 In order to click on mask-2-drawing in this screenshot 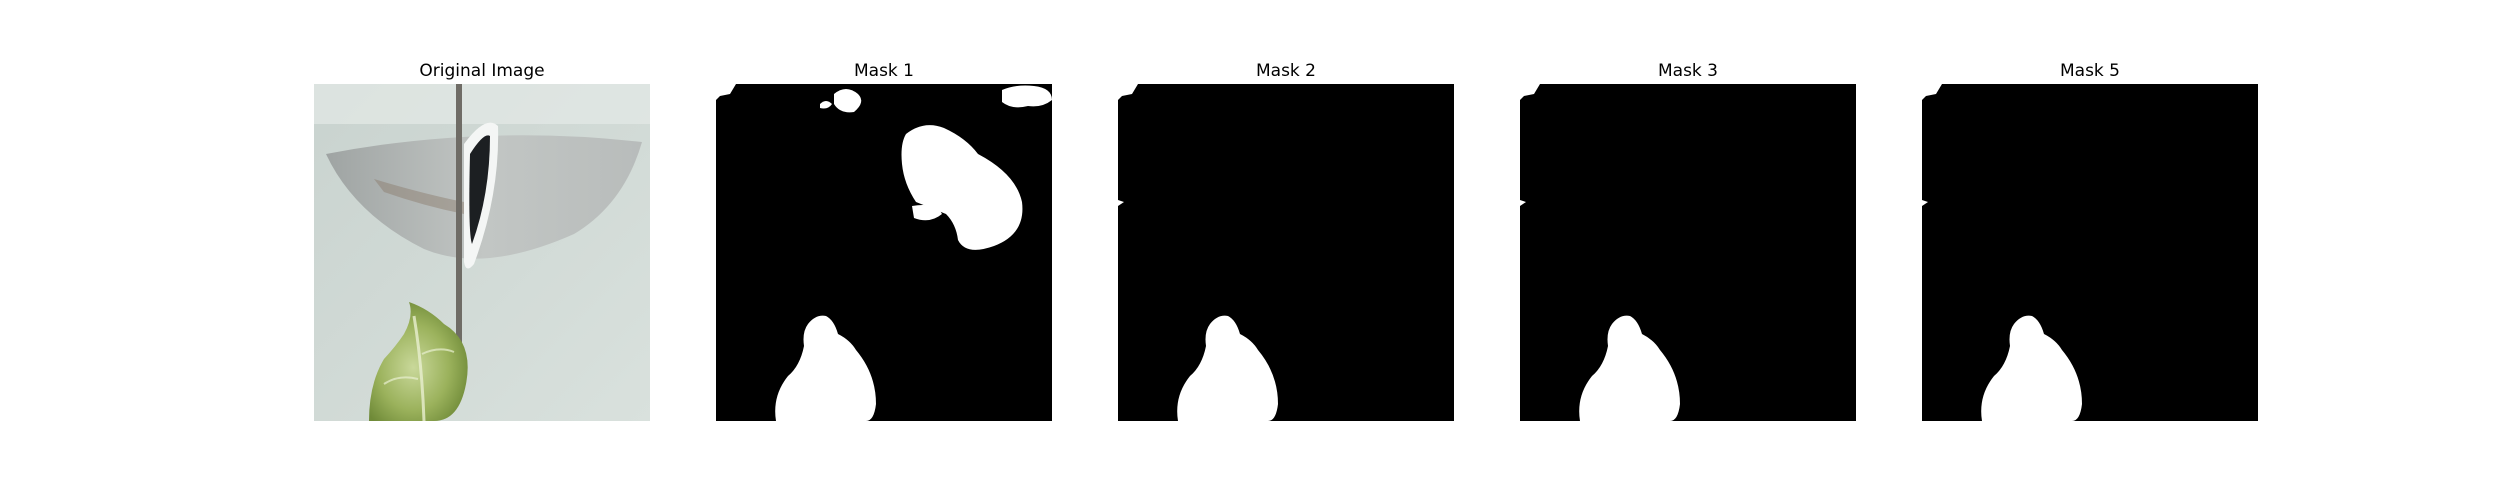, I will do `click(1286, 252)`.